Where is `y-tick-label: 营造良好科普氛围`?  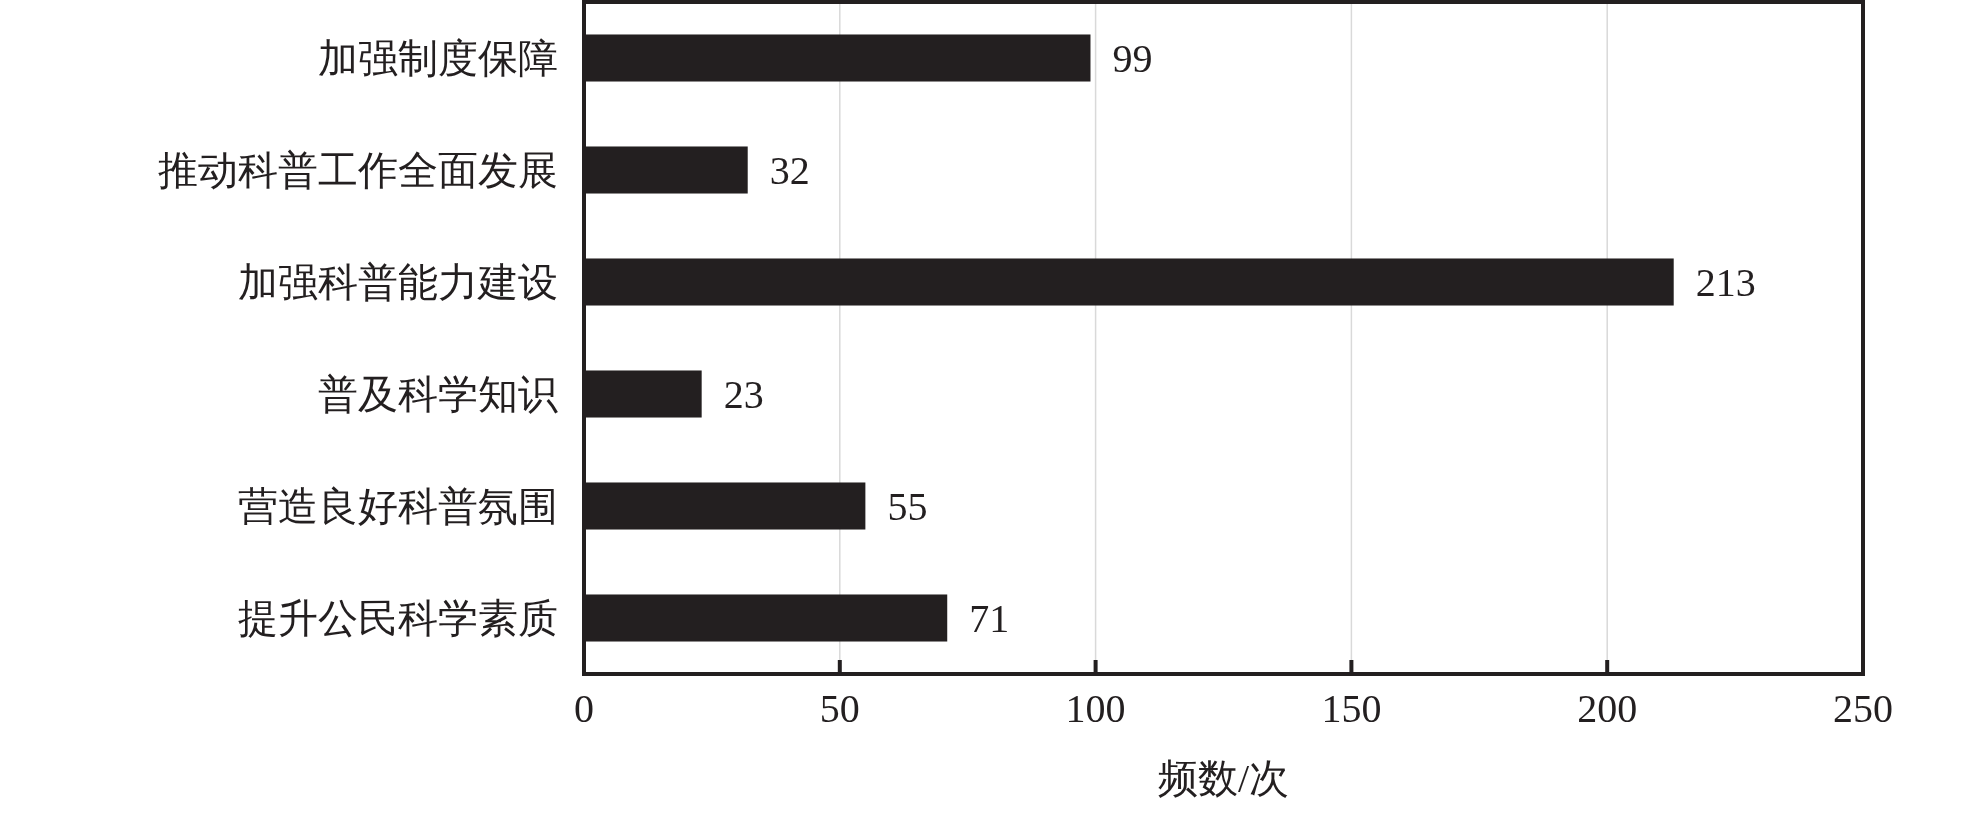
y-tick-label: 营造良好科普氛围 is located at coordinates (398, 506).